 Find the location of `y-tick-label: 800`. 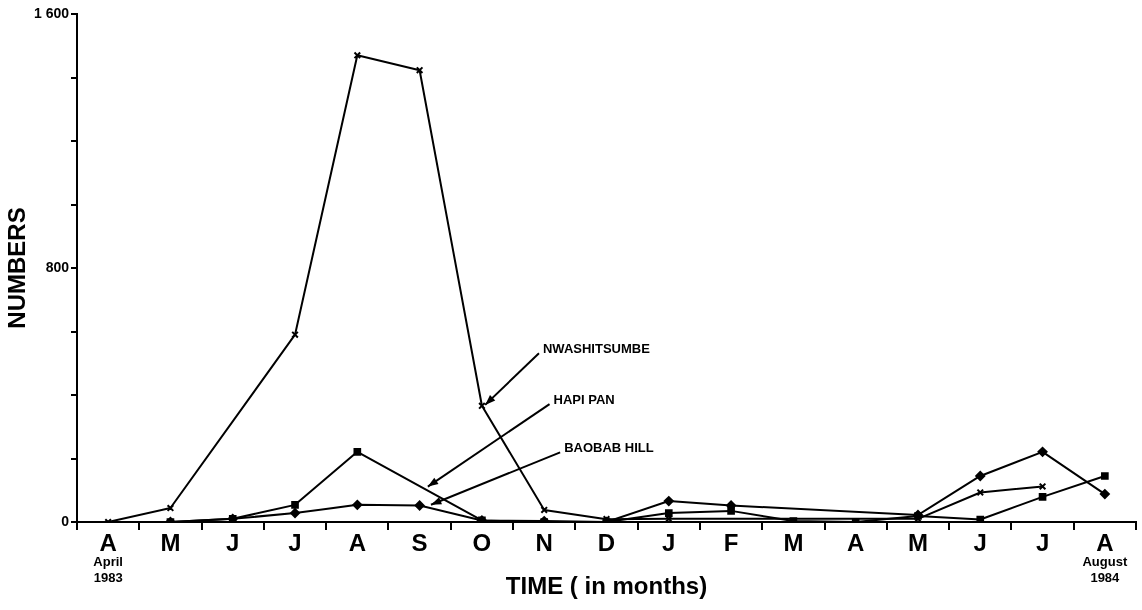

y-tick-label: 800 is located at coordinates (57, 266).